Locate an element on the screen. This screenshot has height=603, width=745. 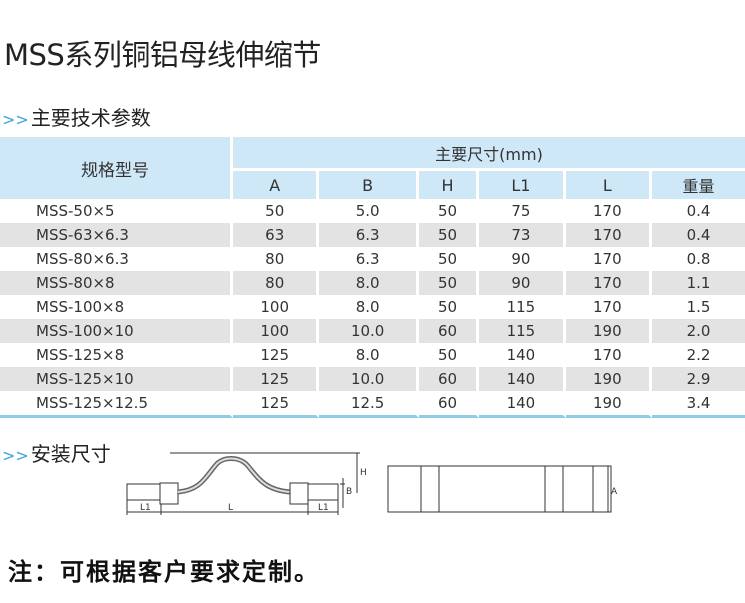
value-cell: 1.5 is located at coordinates (698, 307).